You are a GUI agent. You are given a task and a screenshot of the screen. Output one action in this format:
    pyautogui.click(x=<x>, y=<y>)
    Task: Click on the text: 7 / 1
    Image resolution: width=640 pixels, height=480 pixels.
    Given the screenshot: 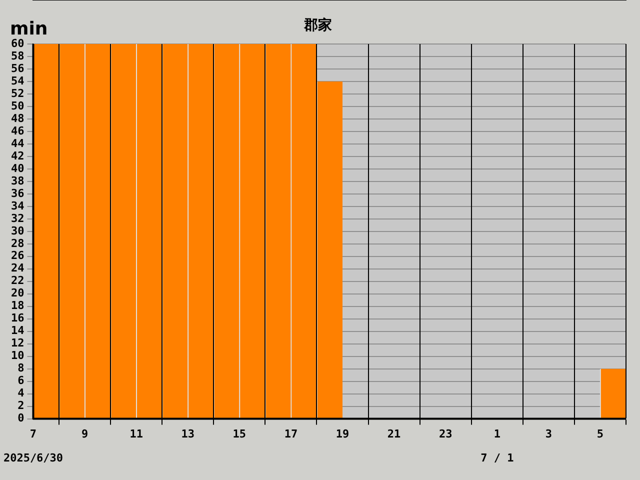 What is the action you would take?
    pyautogui.click(x=497, y=458)
    